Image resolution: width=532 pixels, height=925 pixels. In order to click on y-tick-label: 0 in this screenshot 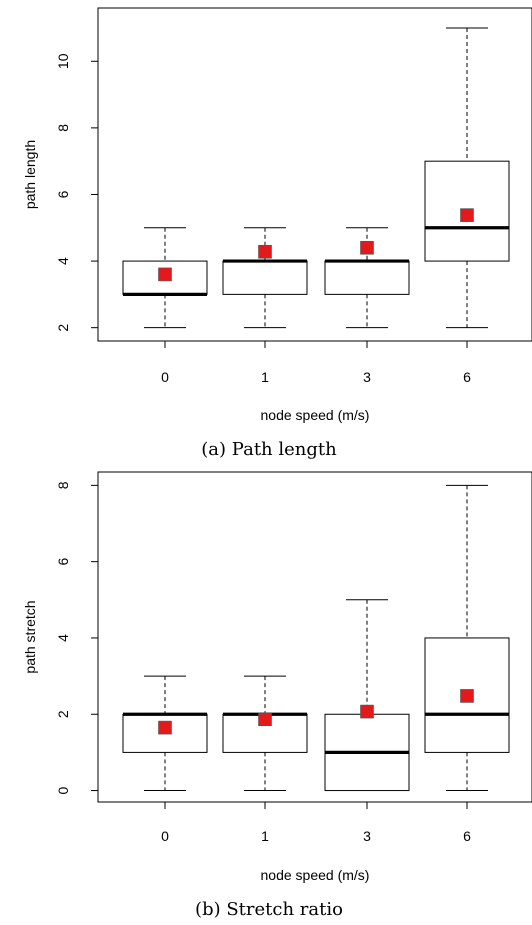, I will do `click(63, 790)`.